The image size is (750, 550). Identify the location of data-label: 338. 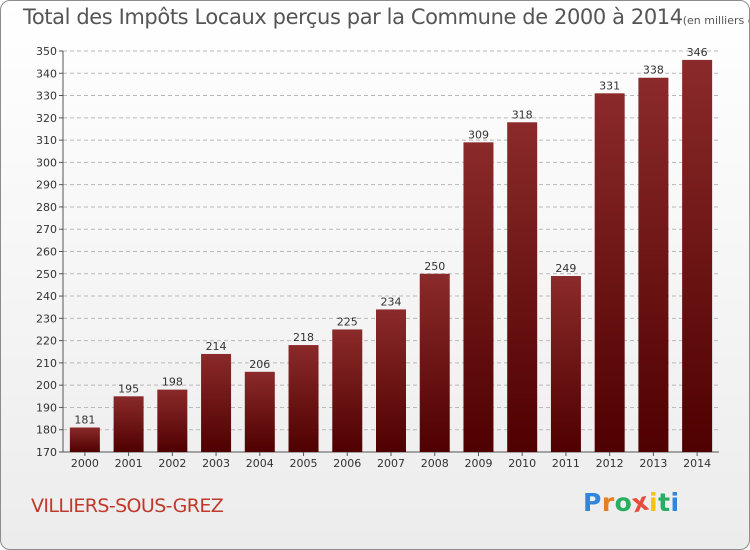
(653, 70).